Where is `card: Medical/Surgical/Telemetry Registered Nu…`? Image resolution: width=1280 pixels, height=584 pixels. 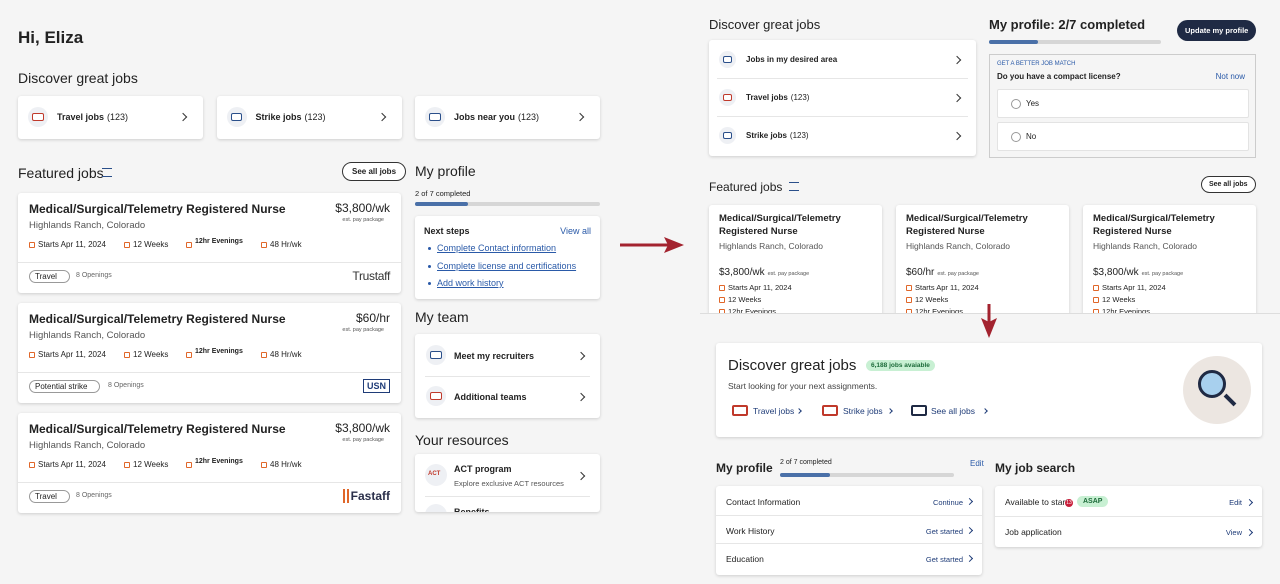 card: Medical/Surgical/Telemetry Registered Nu… is located at coordinates (209, 353).